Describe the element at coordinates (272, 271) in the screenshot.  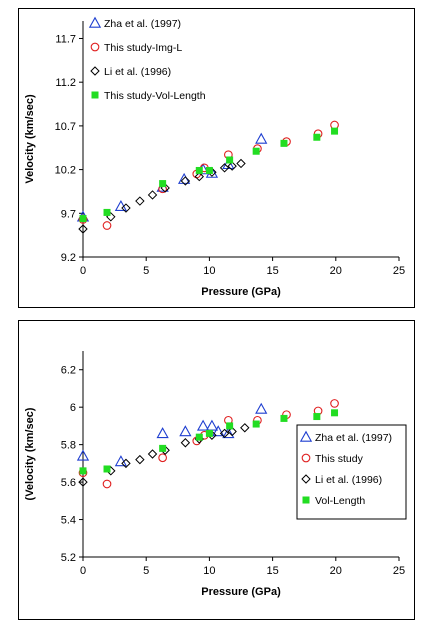
I see `top-x-tick-label: 15` at that location.